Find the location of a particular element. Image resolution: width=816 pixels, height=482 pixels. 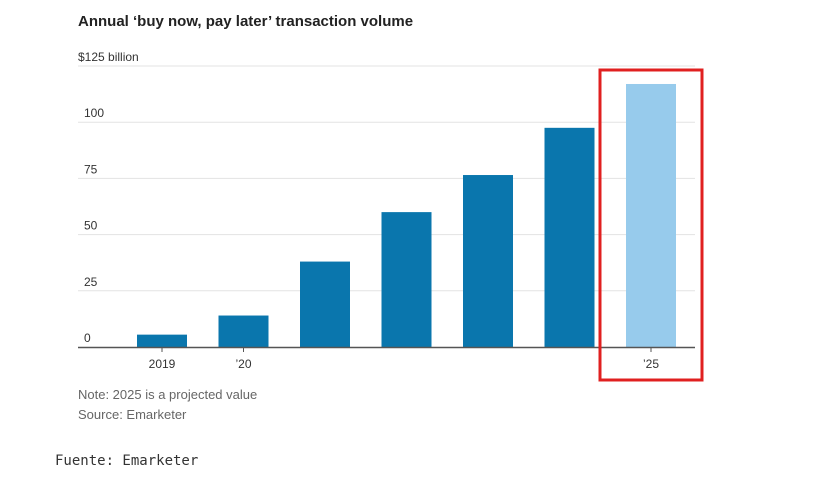

highlight-layer is located at coordinates (651, 225).